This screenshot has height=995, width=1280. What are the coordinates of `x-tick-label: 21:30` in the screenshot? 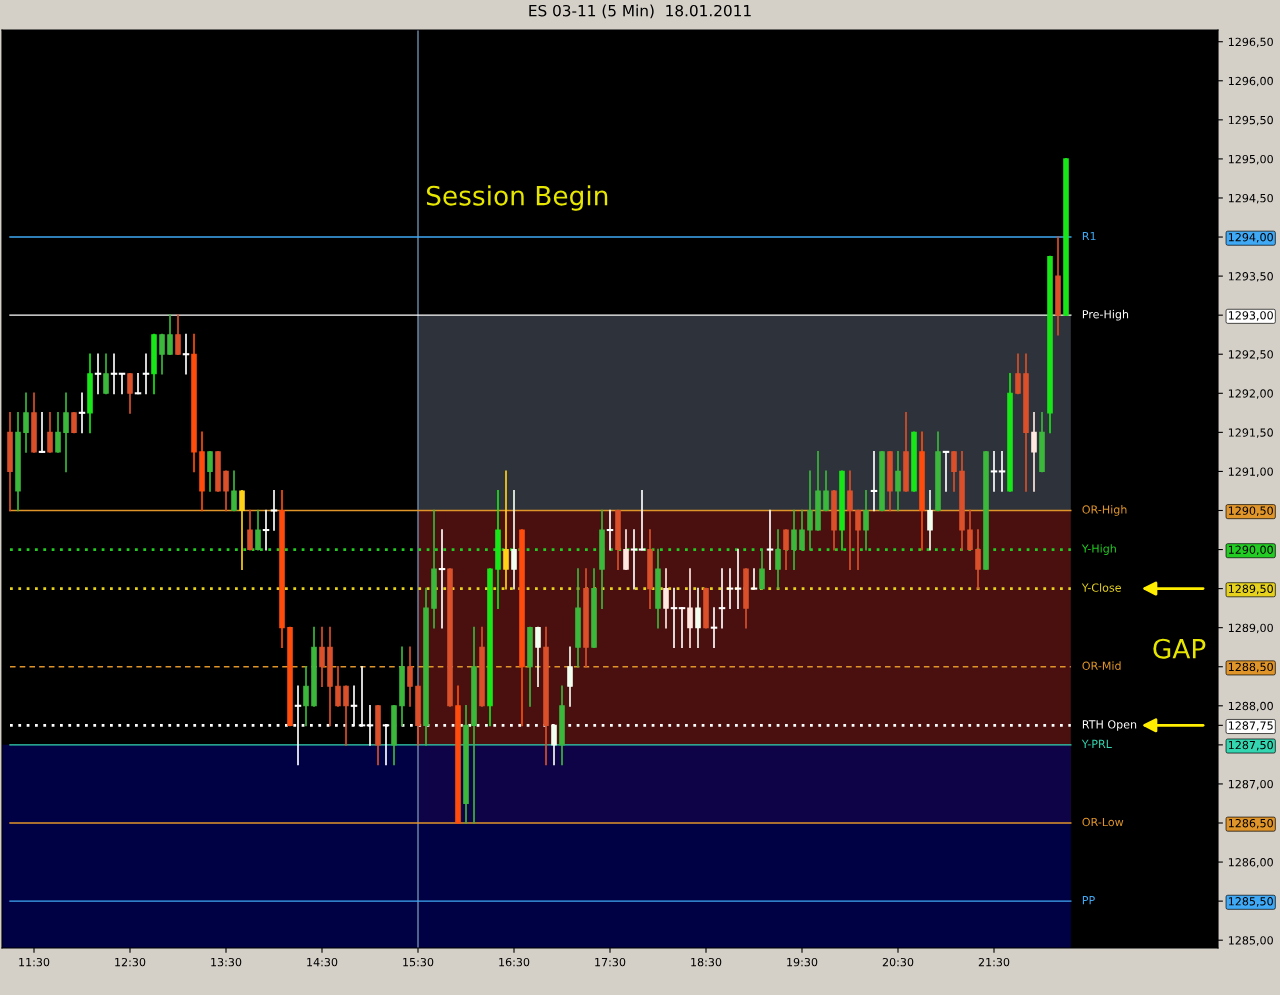 It's located at (994, 962).